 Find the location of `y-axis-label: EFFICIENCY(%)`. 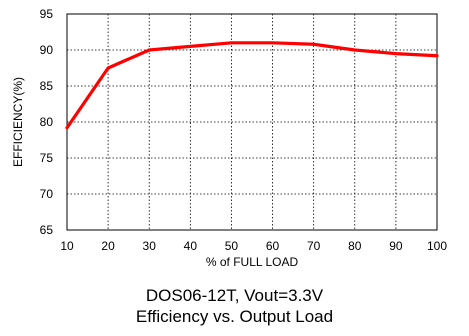

y-axis-label: EFFICIENCY(%) is located at coordinates (18, 122).